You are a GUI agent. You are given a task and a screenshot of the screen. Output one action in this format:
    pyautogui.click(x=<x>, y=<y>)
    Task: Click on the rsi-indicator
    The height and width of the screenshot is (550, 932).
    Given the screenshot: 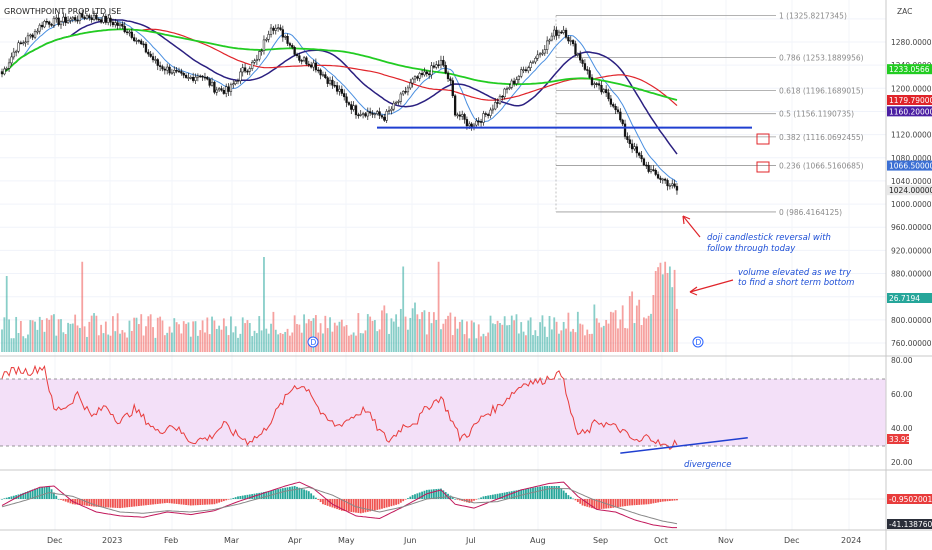 What is the action you would take?
    pyautogui.click(x=339, y=407)
    